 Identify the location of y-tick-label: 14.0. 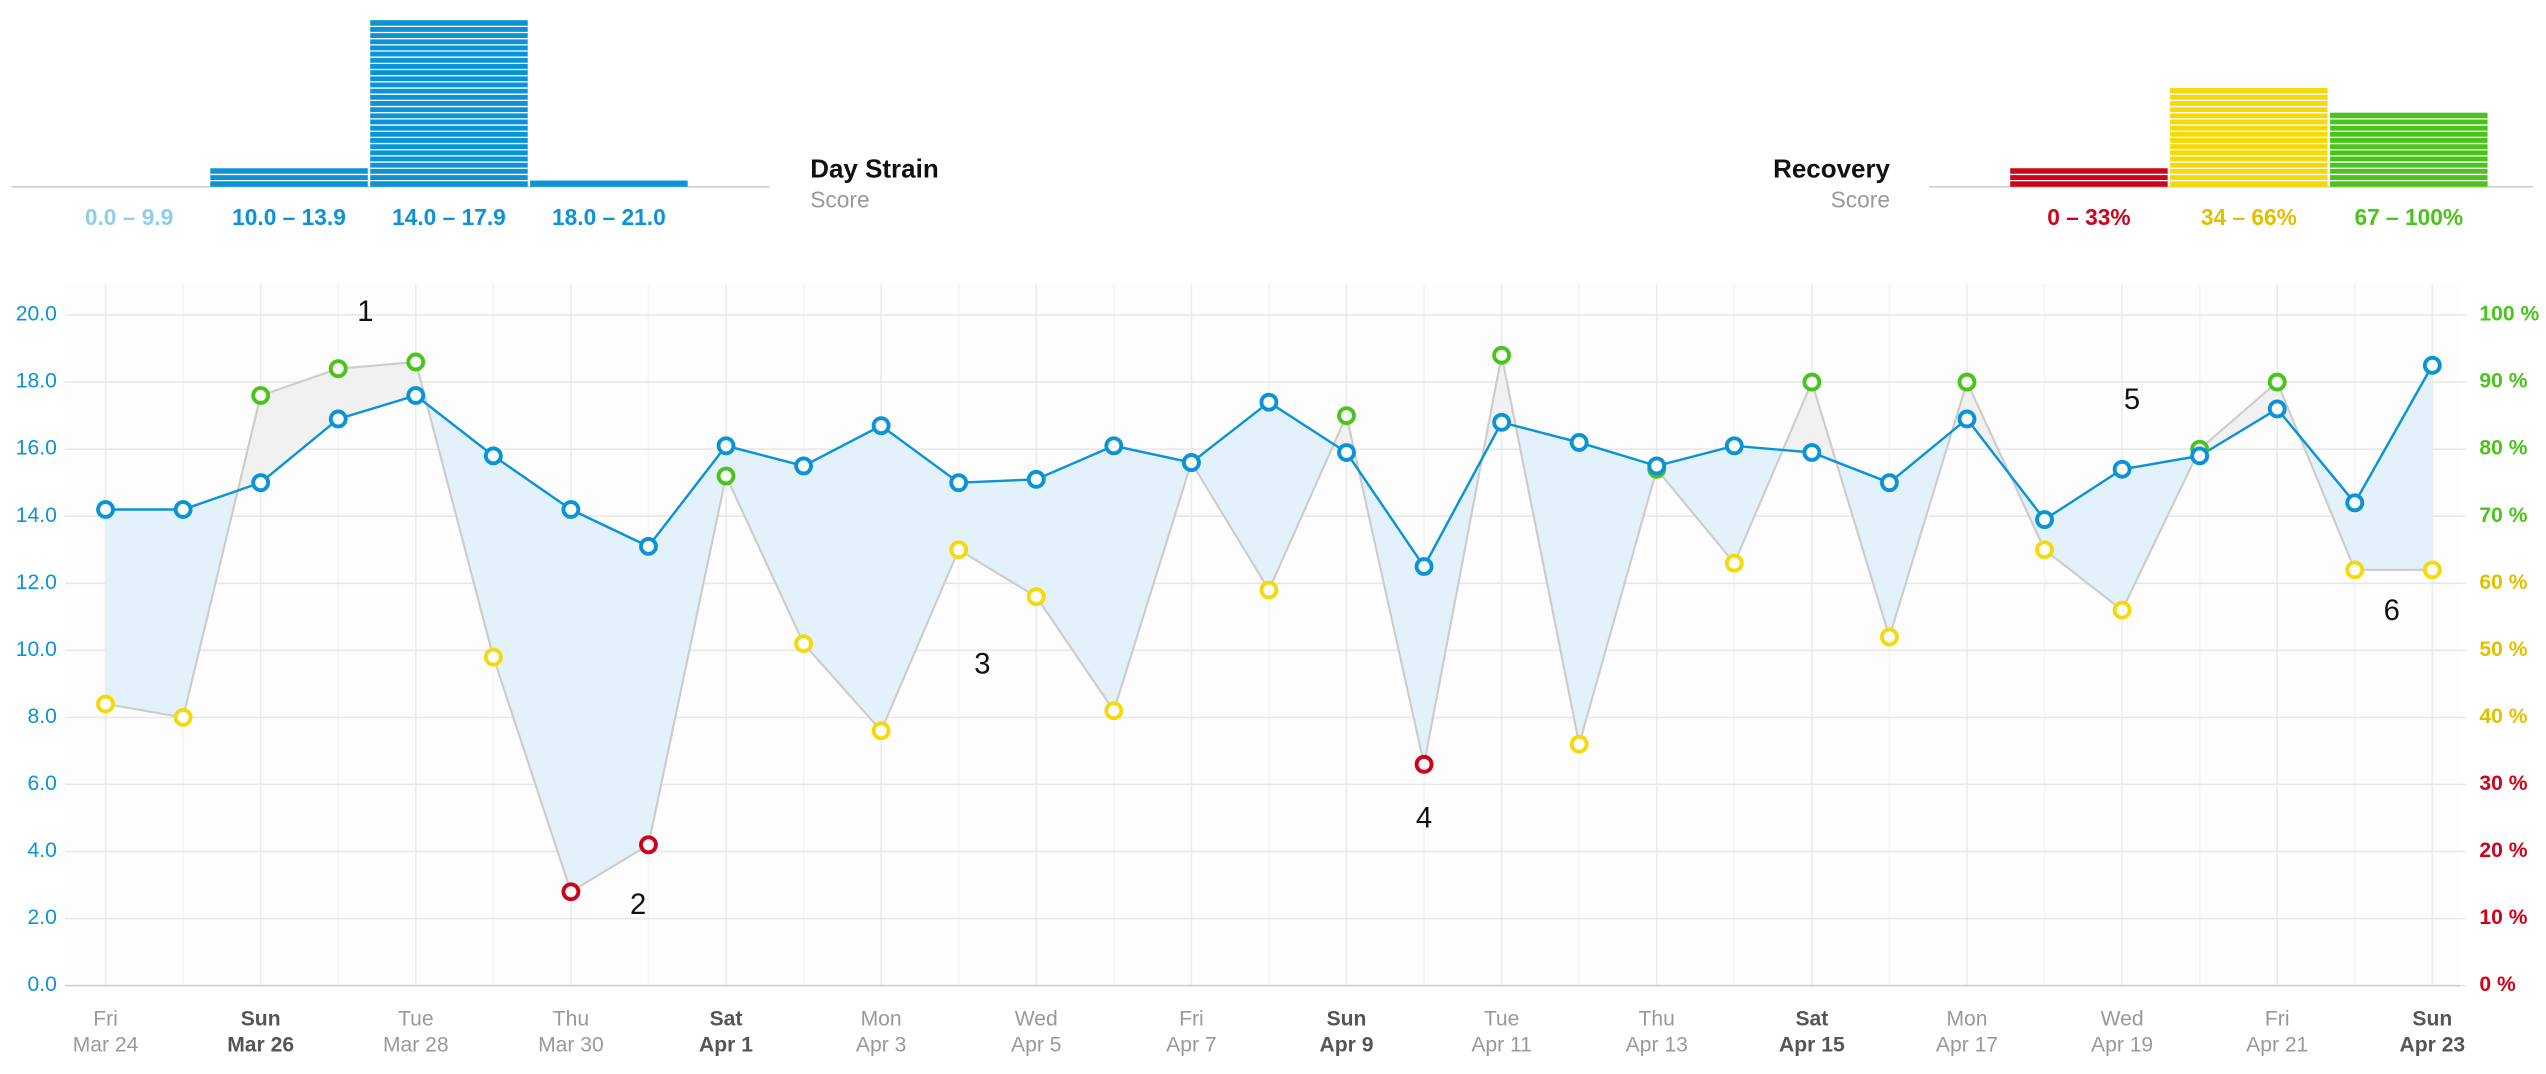
(36, 515).